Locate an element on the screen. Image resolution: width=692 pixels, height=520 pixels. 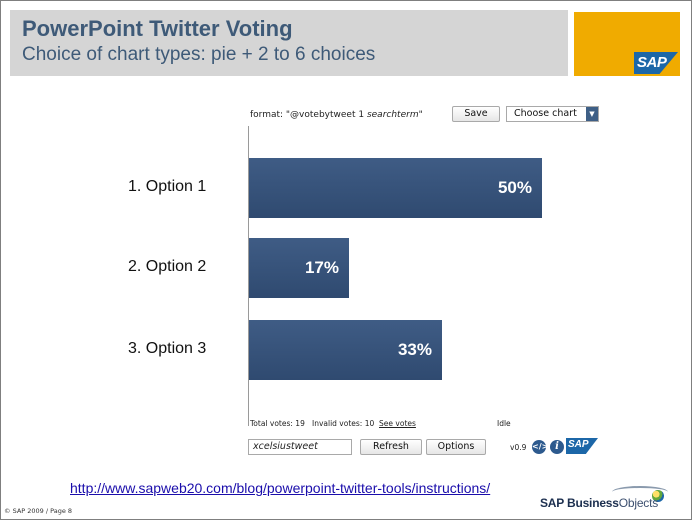
total-votes: Total votes: 19 is located at coordinates (277, 423).